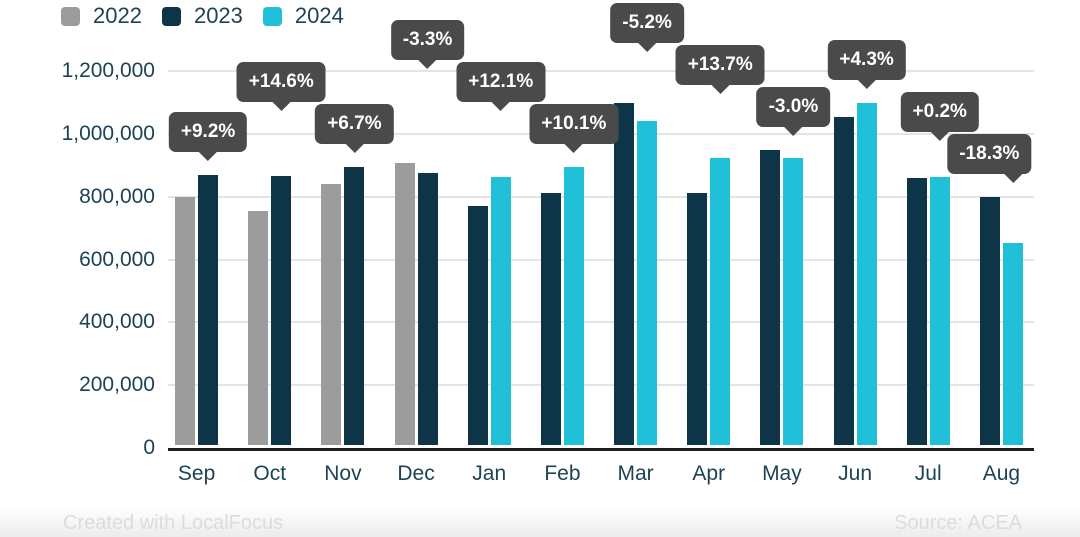 This screenshot has height=537, width=1080. What do you see at coordinates (720, 301) in the screenshot?
I see `bar-2024-apr` at bounding box center [720, 301].